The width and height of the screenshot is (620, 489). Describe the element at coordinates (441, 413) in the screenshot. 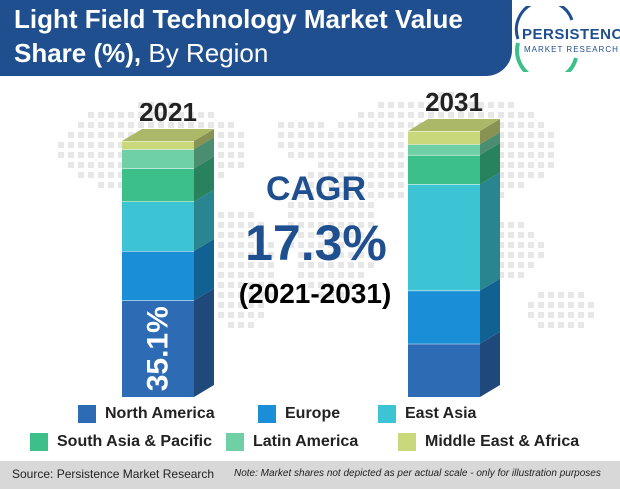

I see `legend-label: East Asia` at that location.